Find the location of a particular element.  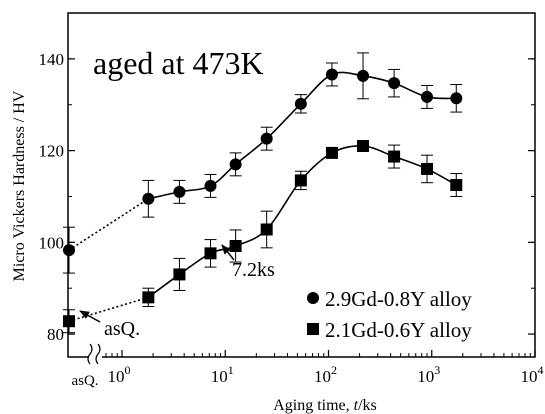

y-tick-label: 120 is located at coordinates (52, 151).